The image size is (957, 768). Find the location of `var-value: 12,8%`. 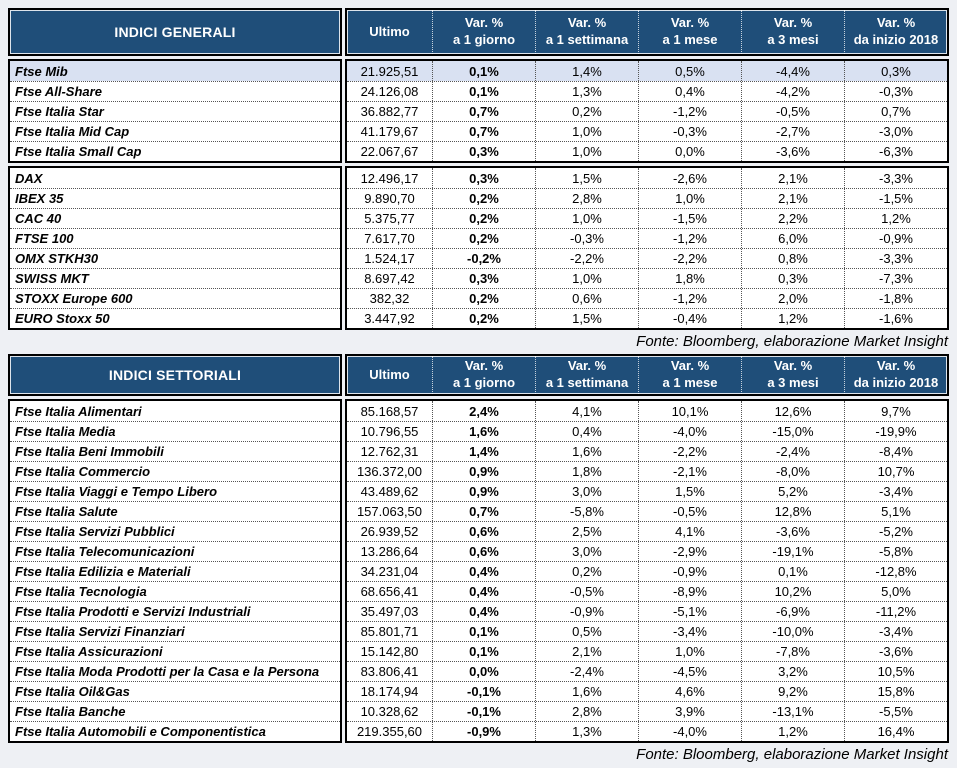

var-value: 12,8% is located at coordinates (792, 512).